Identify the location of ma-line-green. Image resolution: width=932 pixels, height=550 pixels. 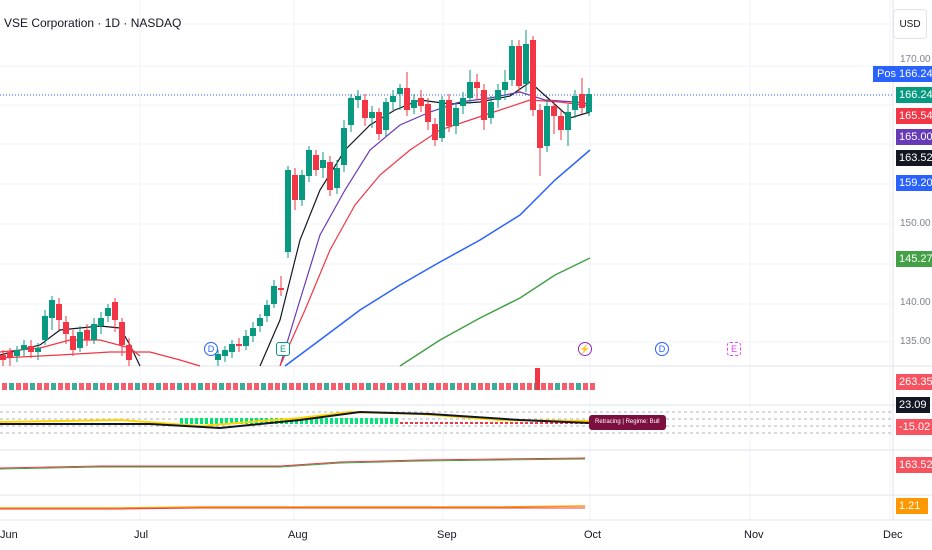
(495, 312).